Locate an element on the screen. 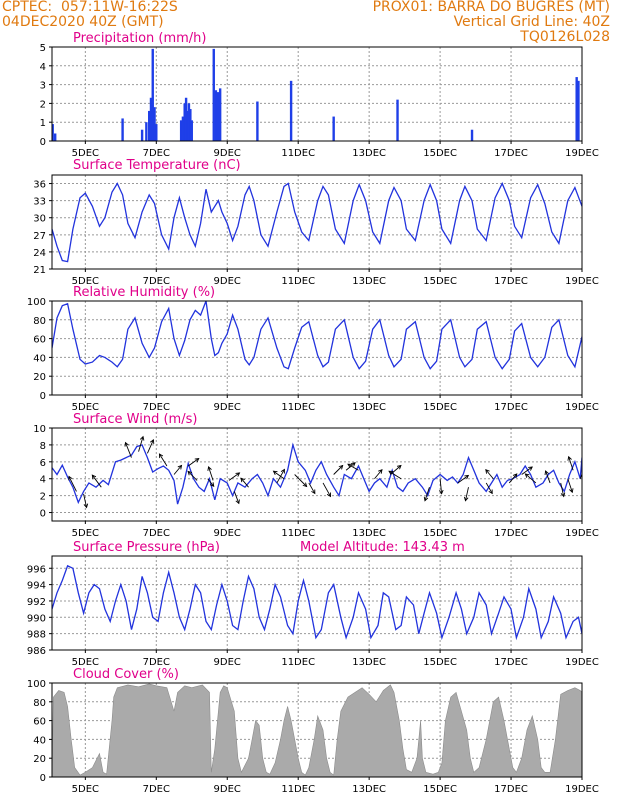  header-model-id: TQ0126L028 is located at coordinates (565, 37).